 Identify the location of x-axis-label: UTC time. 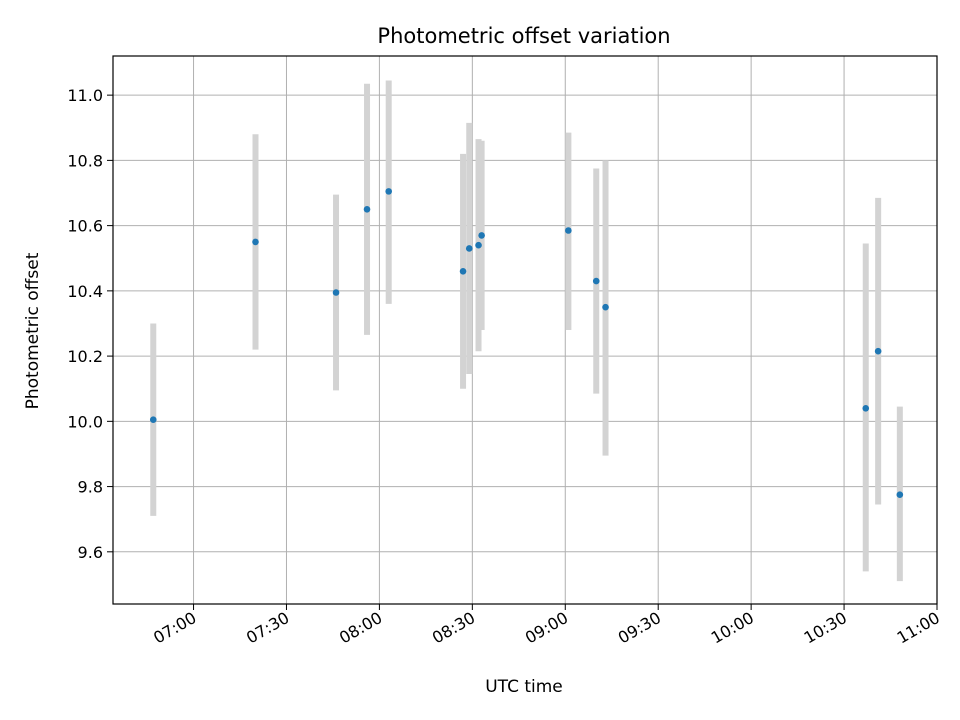
(524, 687).